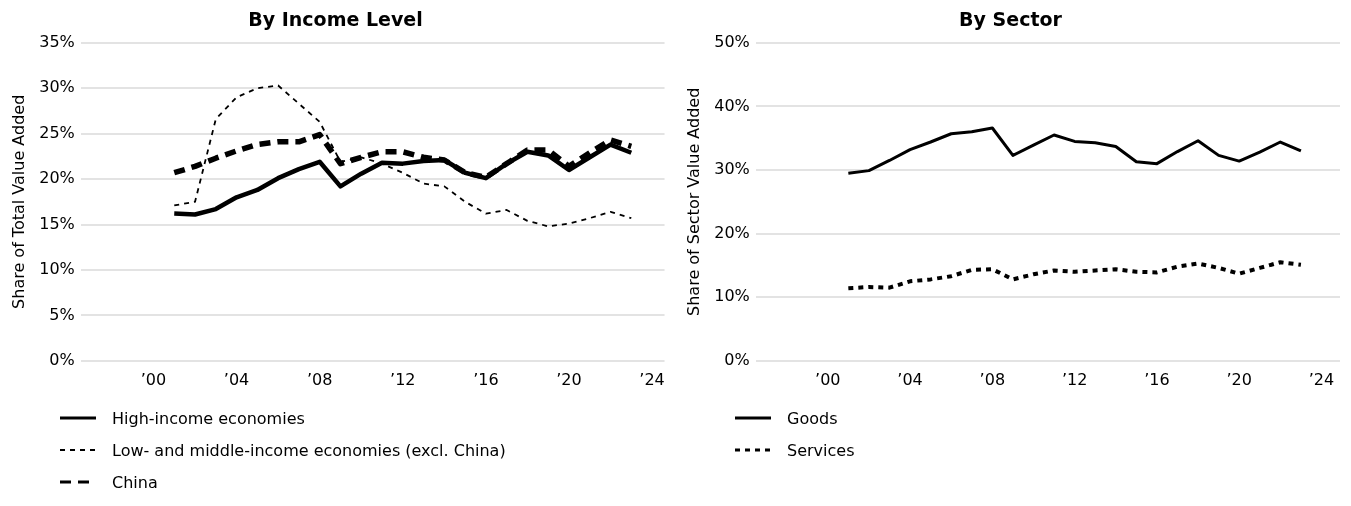  Describe the element at coordinates (693, 201) in the screenshot. I see `y-axis-title: Share of Sector Value Added` at that location.